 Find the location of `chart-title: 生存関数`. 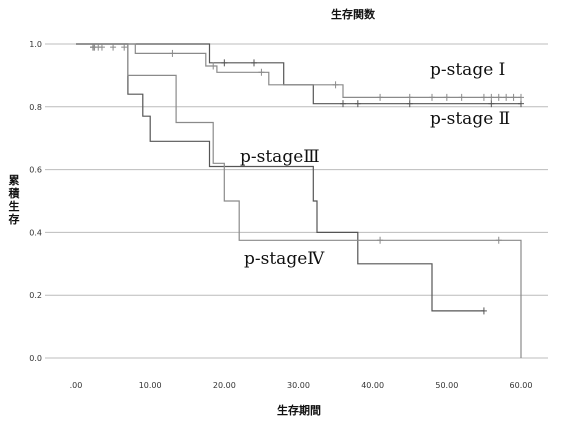

chart-title: 生存関数 is located at coordinates (353, 14).